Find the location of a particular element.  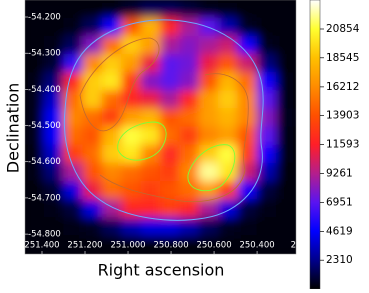

colorbar-tick-label: 13903 is located at coordinates (342, 116).